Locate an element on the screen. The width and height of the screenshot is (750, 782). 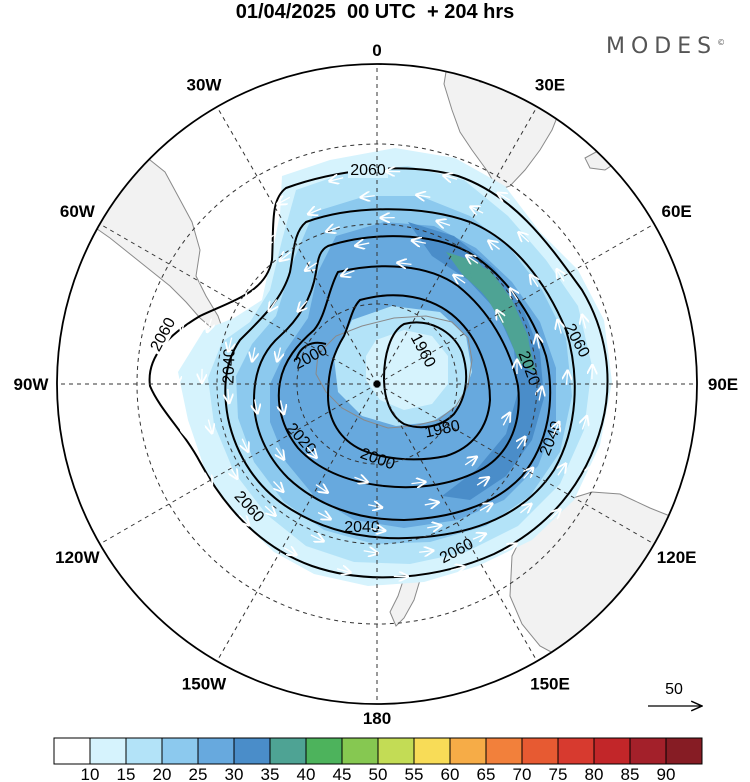
pole-marker is located at coordinates (377, 384).